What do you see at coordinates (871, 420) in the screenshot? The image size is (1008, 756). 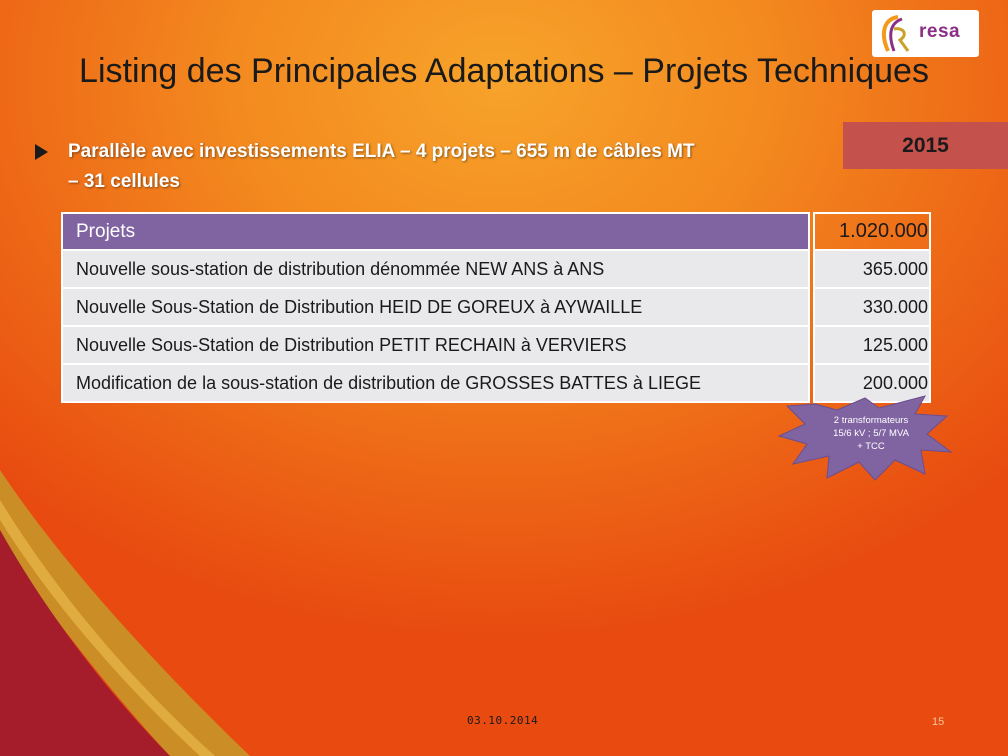 I see `callout-line-1: 2 transformateurs` at bounding box center [871, 420].